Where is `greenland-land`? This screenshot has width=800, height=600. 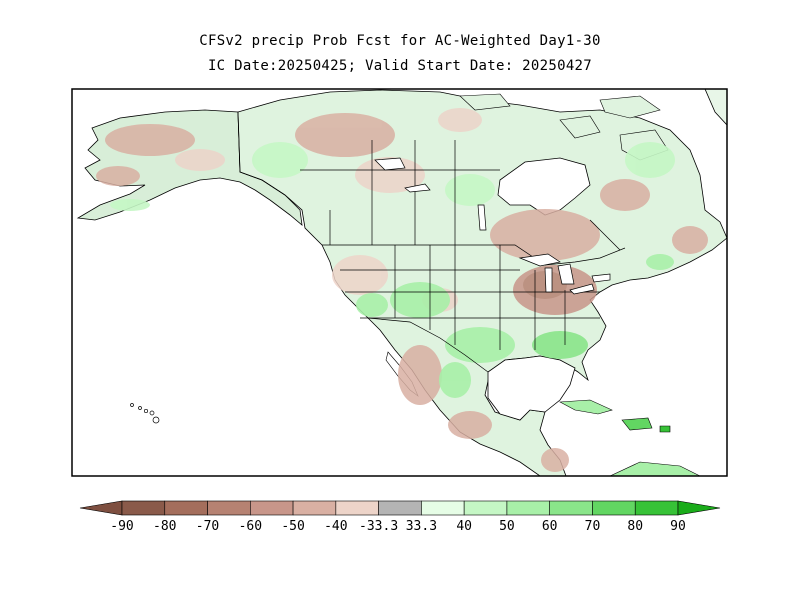 greenland-land is located at coordinates (715, 107).